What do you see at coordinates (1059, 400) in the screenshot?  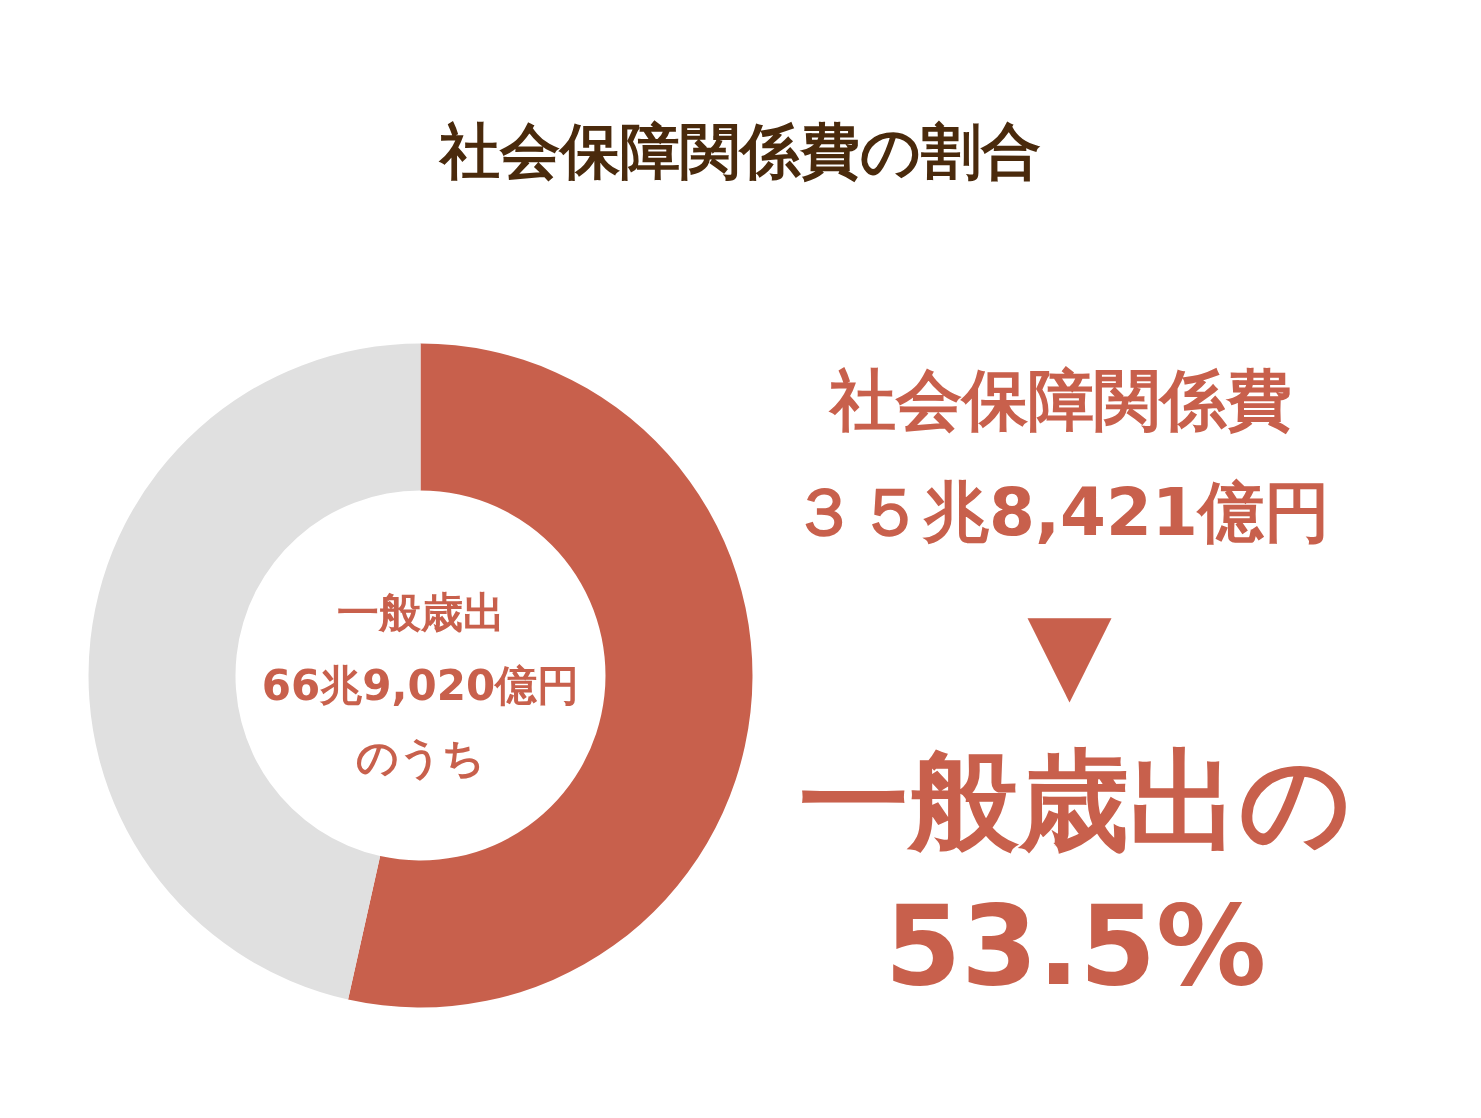 I see `text: 社会保障関係費` at bounding box center [1059, 400].